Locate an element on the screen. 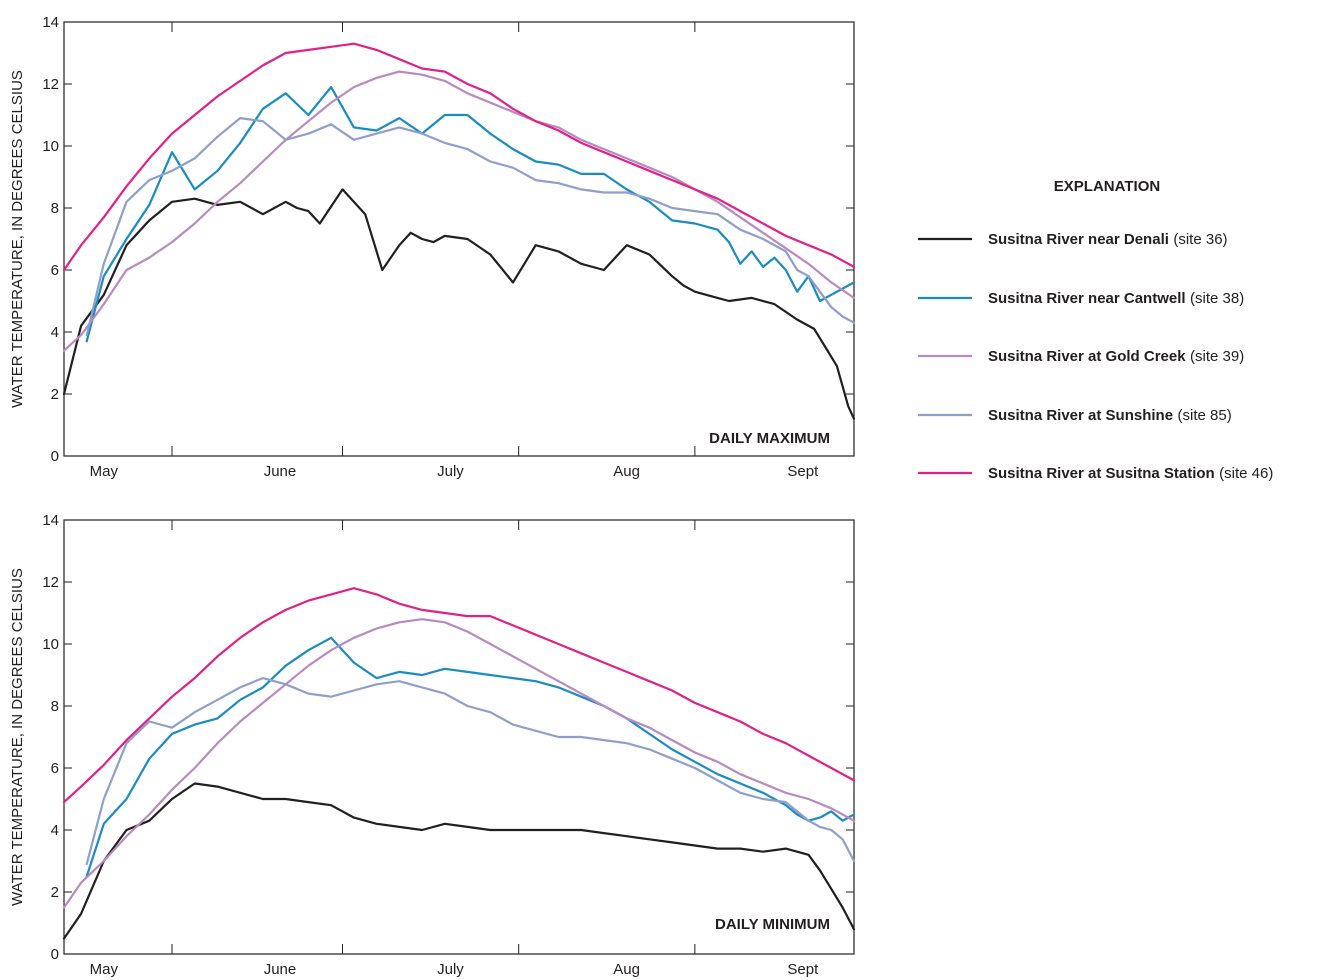  panel-label: DAILY MINIMUM is located at coordinates (772, 924).